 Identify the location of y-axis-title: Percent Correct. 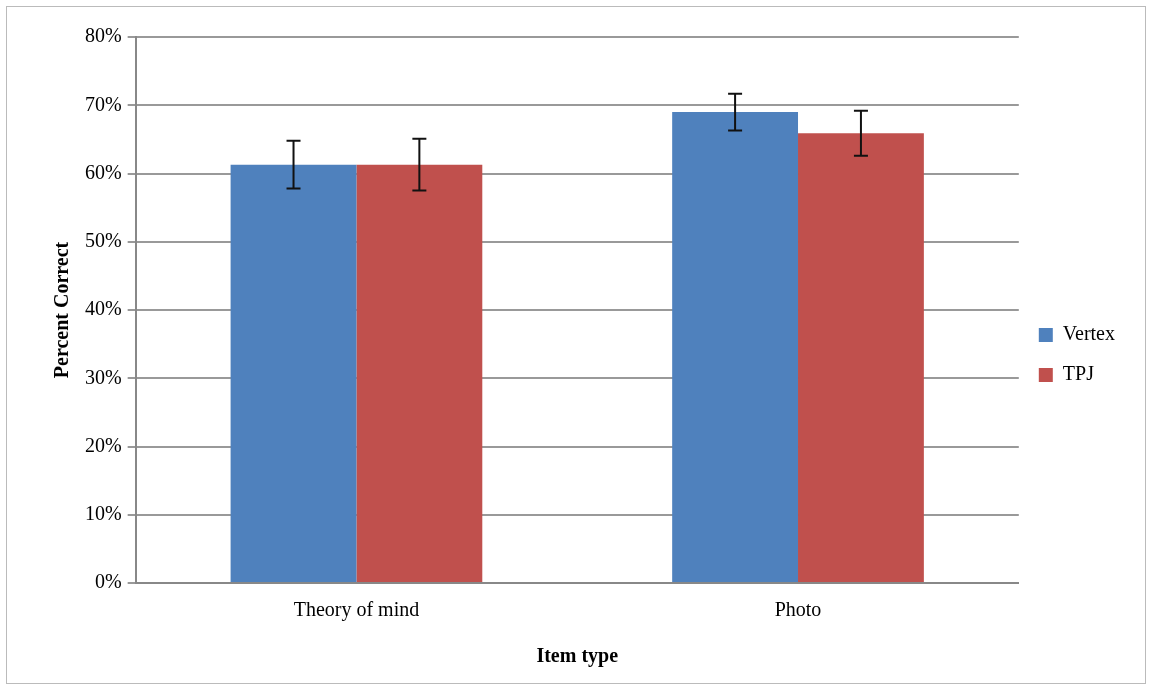
(61, 310).